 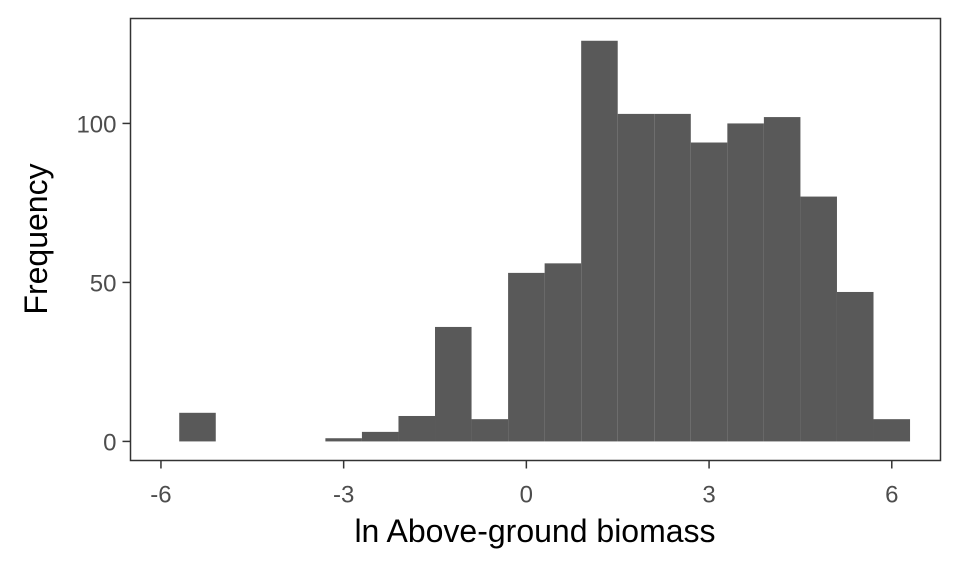 I want to click on y-axis: 0 50 100, so click(x=103, y=283).